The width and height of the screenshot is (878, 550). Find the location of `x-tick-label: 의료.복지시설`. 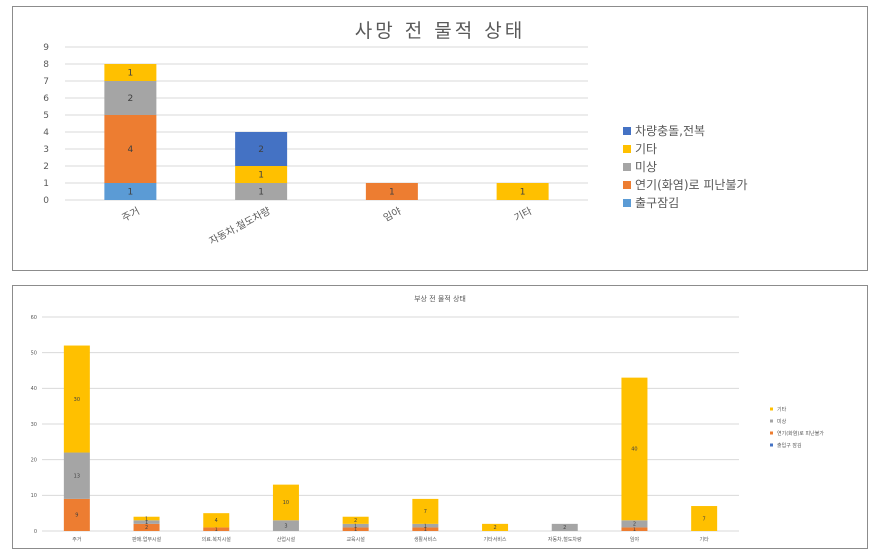

x-tick-label: 의료.복지시설 is located at coordinates (217, 539).